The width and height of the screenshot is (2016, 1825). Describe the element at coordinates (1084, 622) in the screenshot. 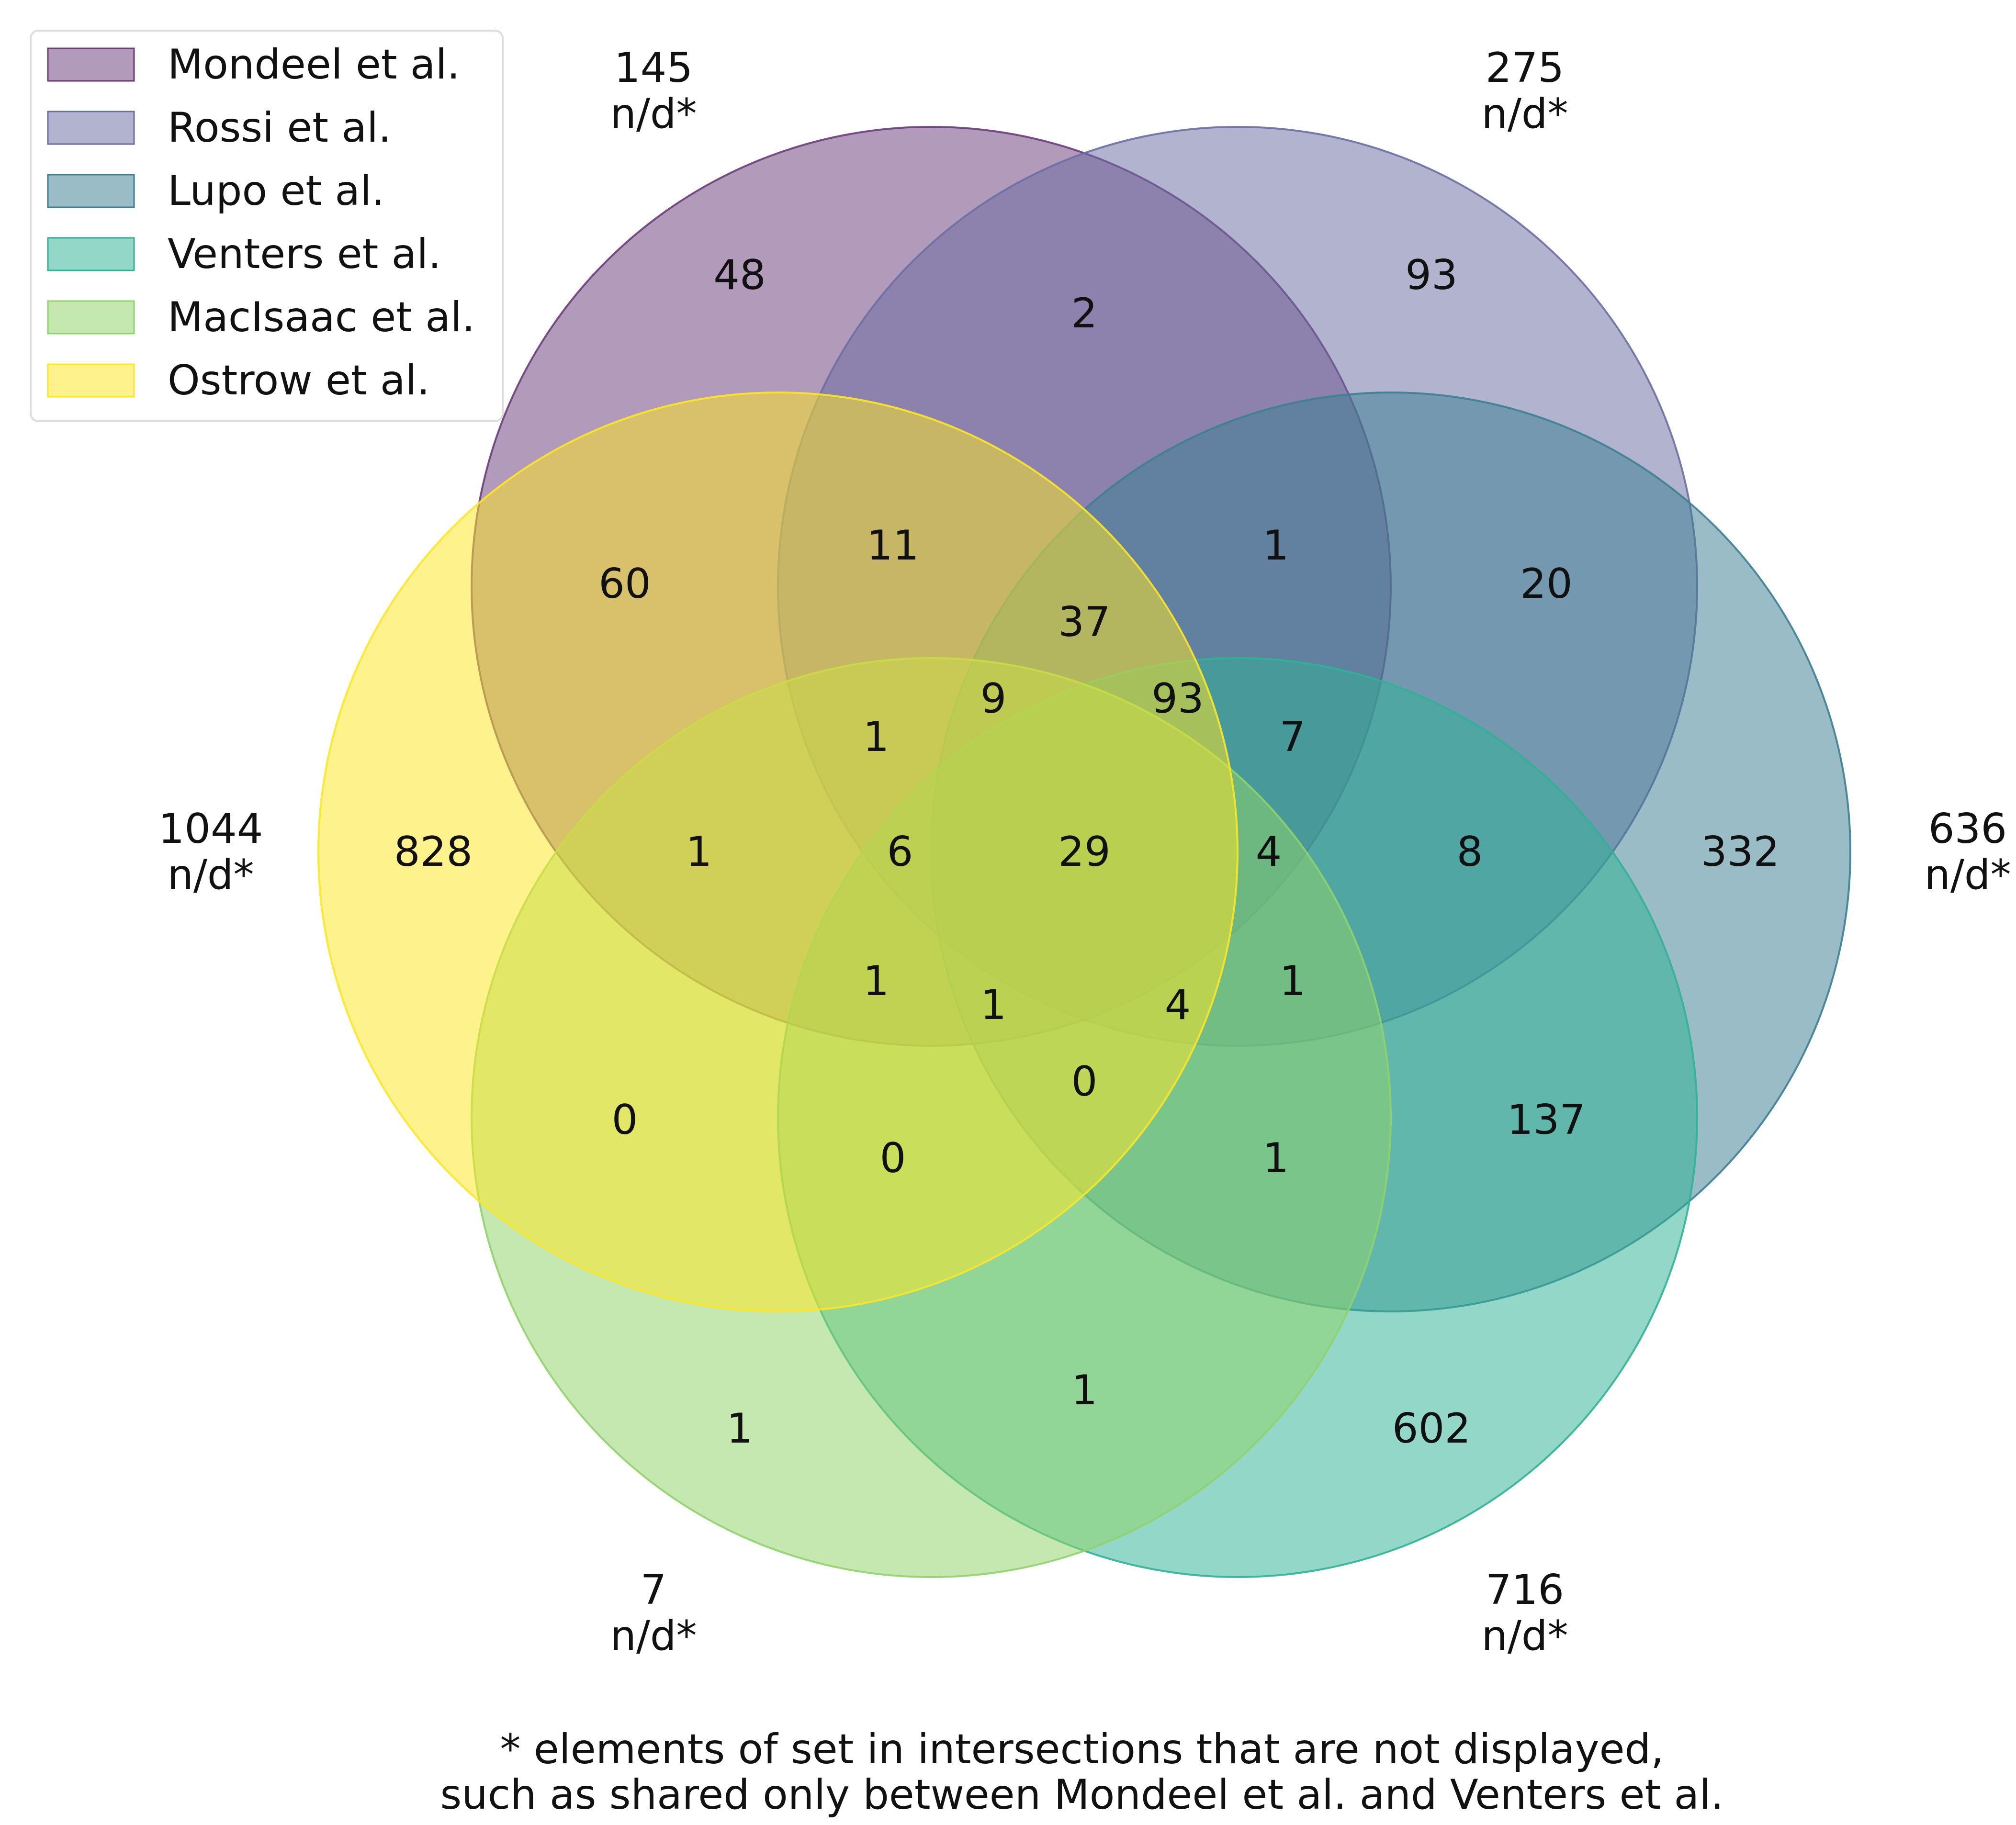

I see `region-label: 37` at that location.